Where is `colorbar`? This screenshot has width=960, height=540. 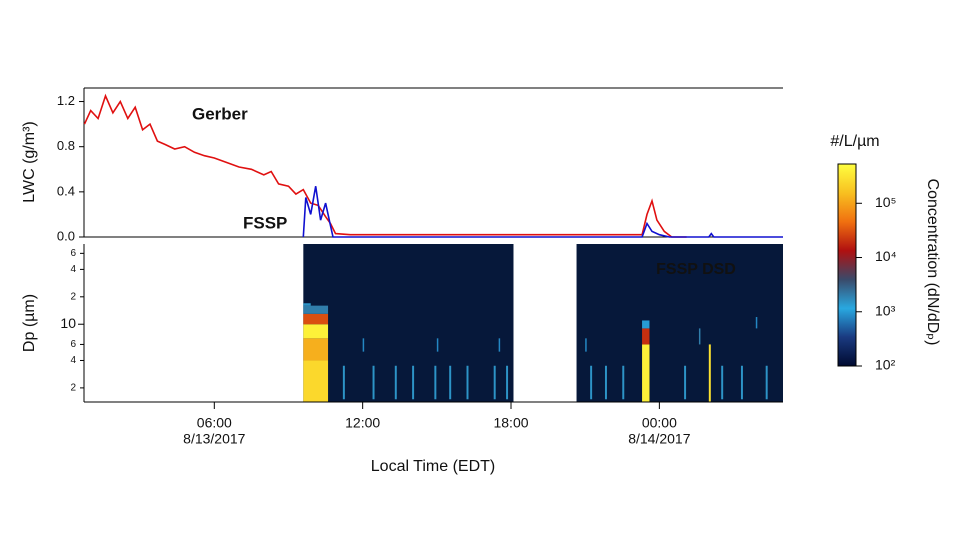
colorbar is located at coordinates (847, 265).